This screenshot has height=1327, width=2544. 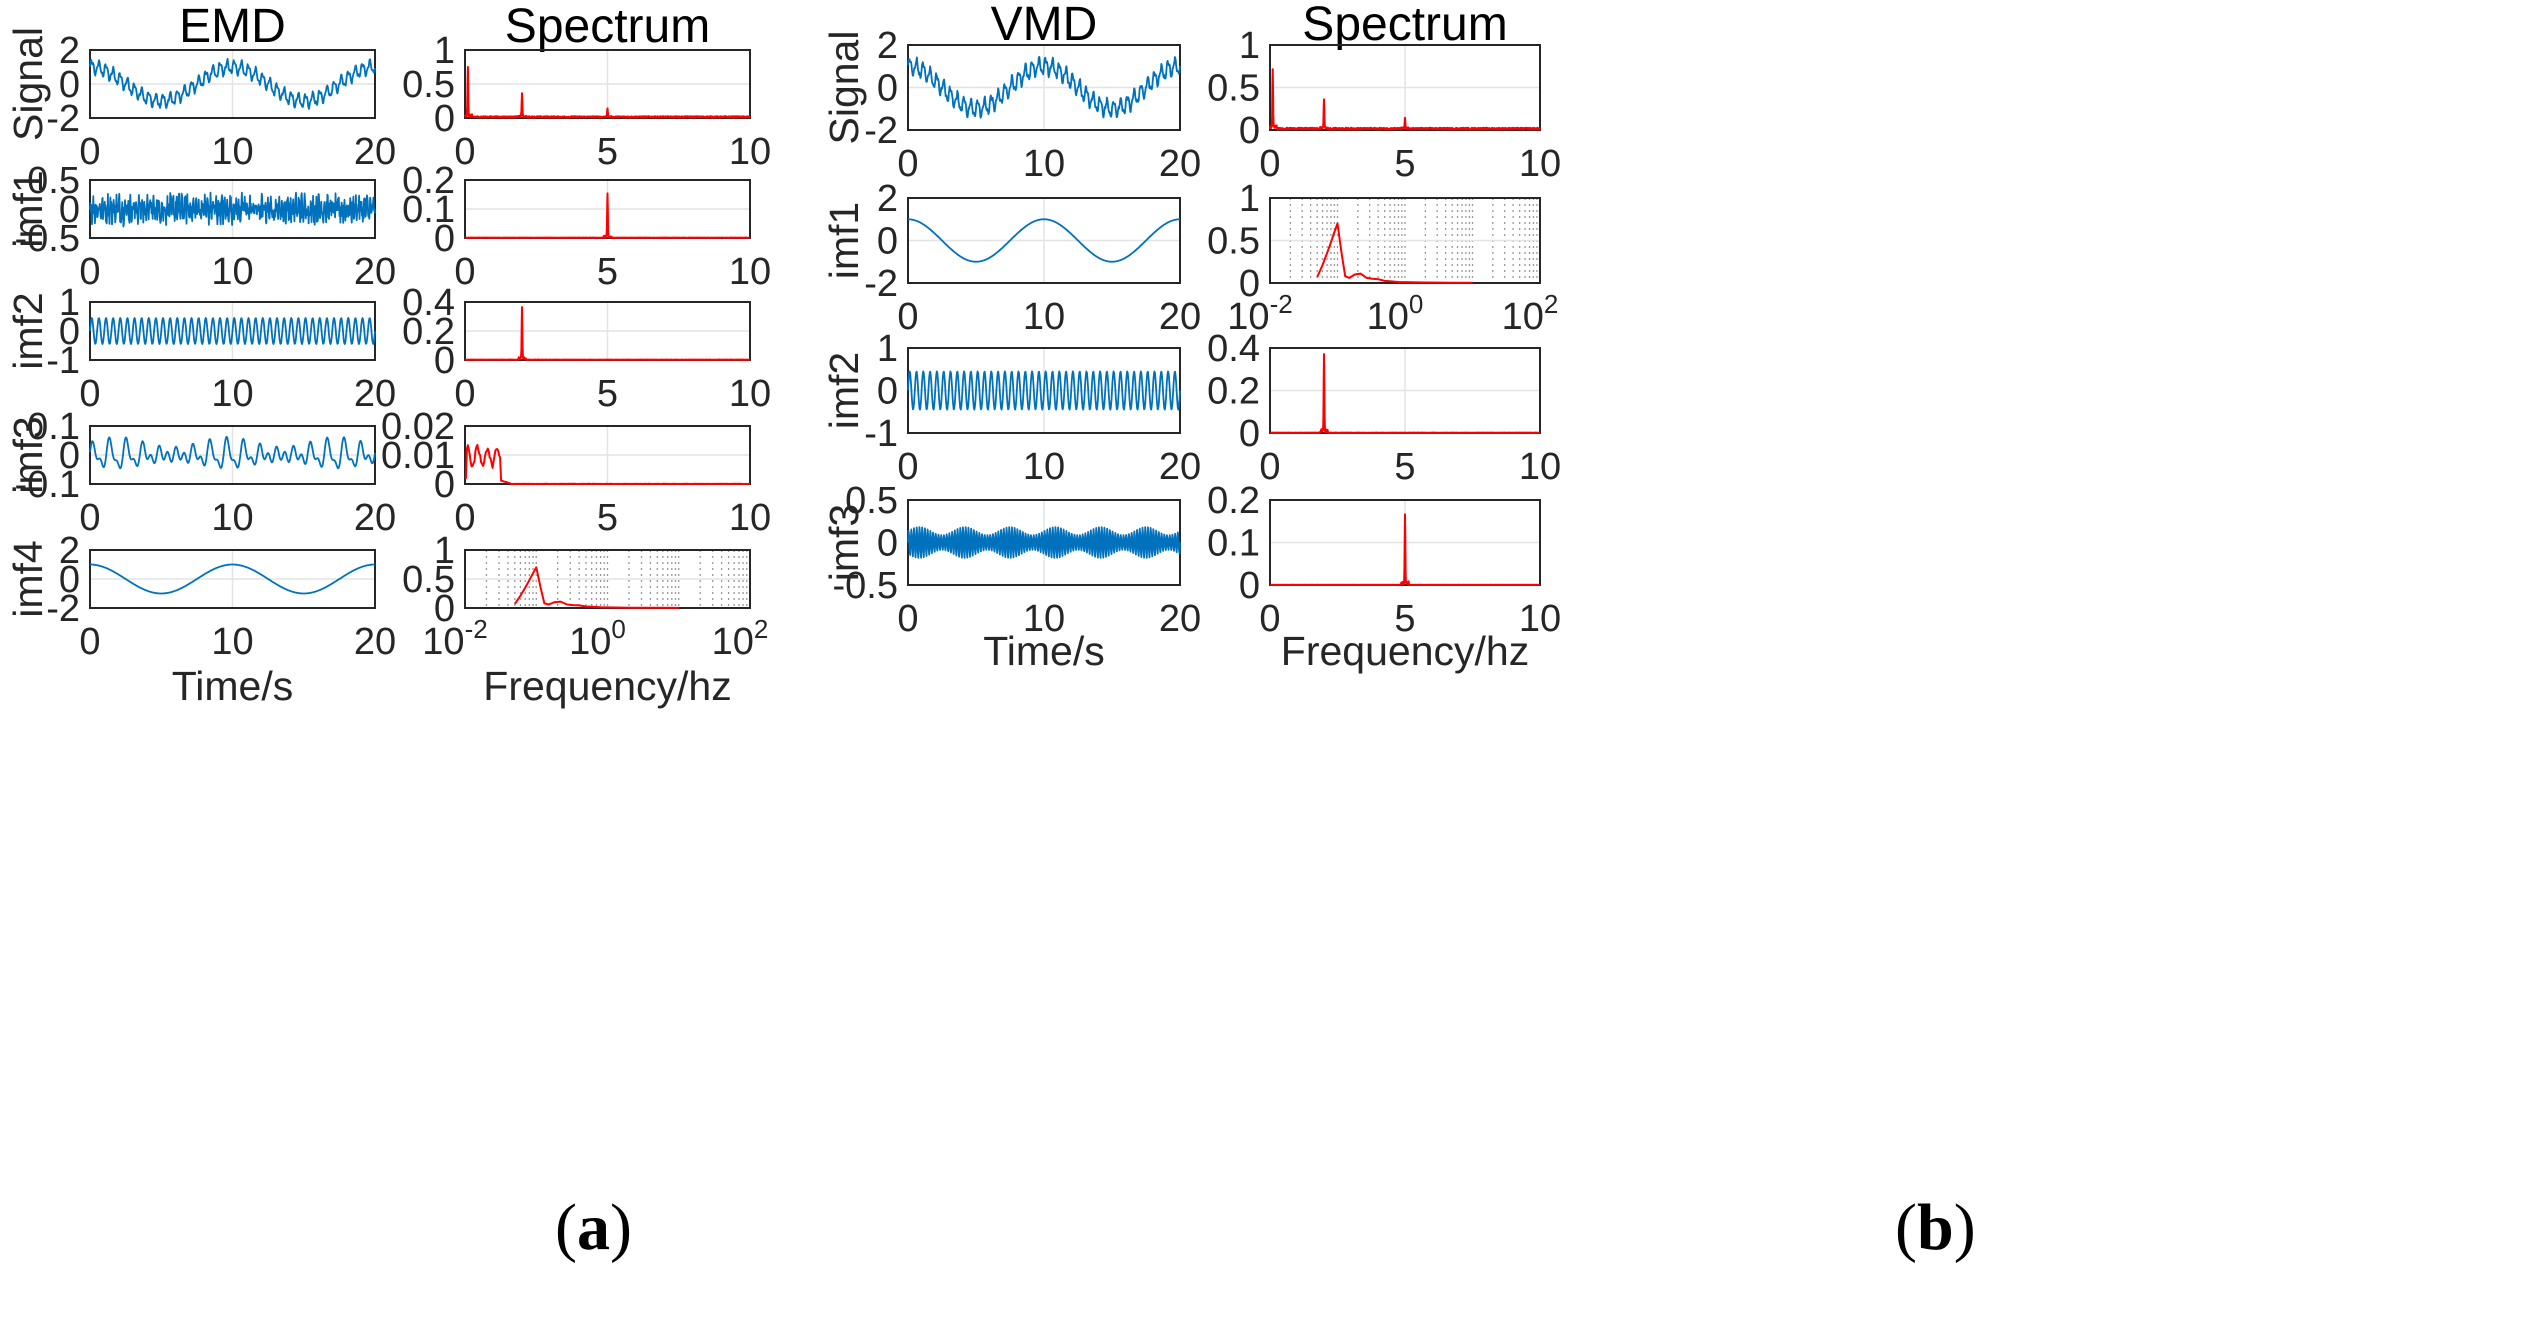 I want to click on x-axis-label: Frequency/hz, so click(x=1405, y=651).